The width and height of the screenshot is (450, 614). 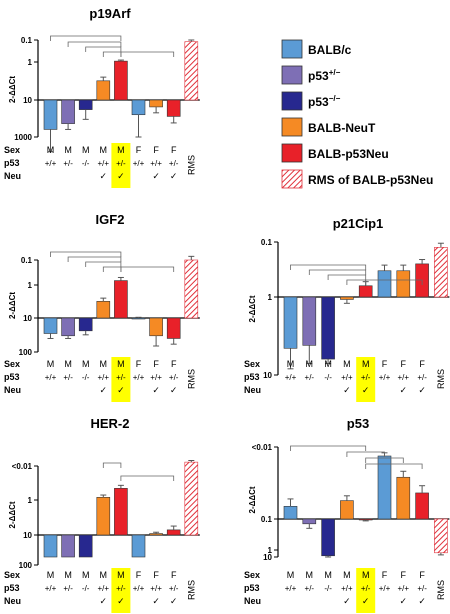 What do you see at coordinates (252, 575) in the screenshot?
I see `row-label-sex: Sex` at bounding box center [252, 575].